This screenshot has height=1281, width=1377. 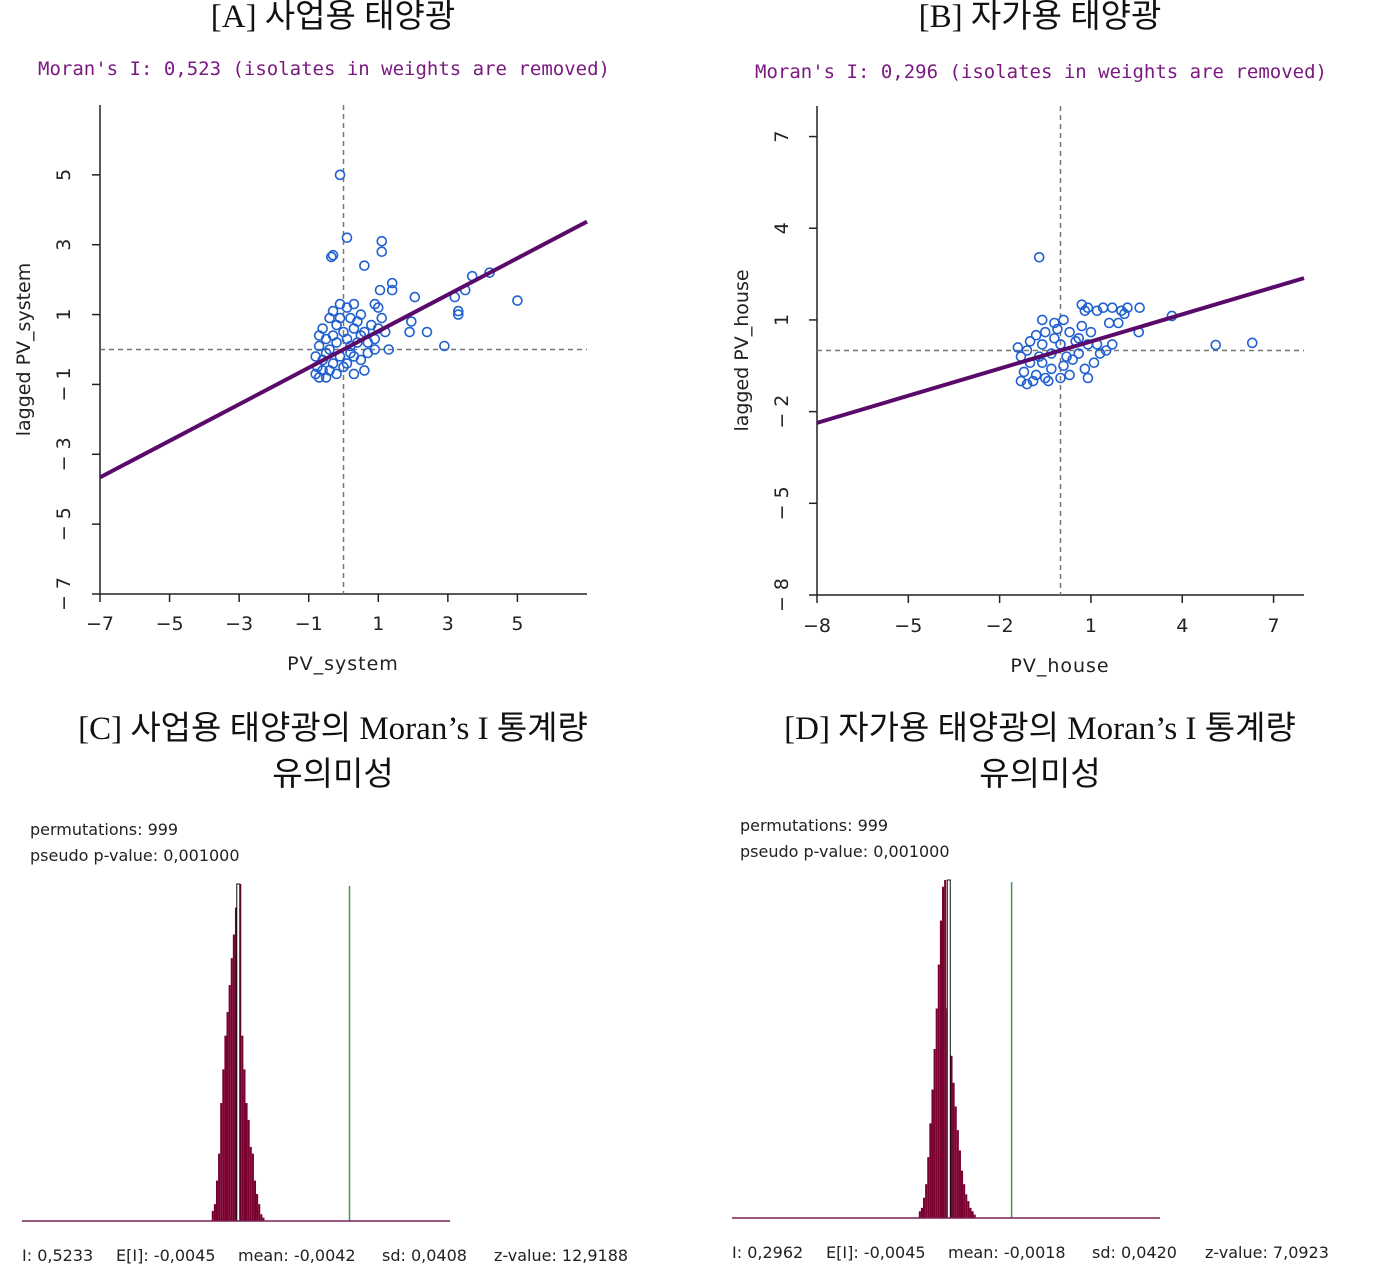 What do you see at coordinates (1060, 350) in the screenshot?
I see `panel-b-regression-line` at bounding box center [1060, 350].